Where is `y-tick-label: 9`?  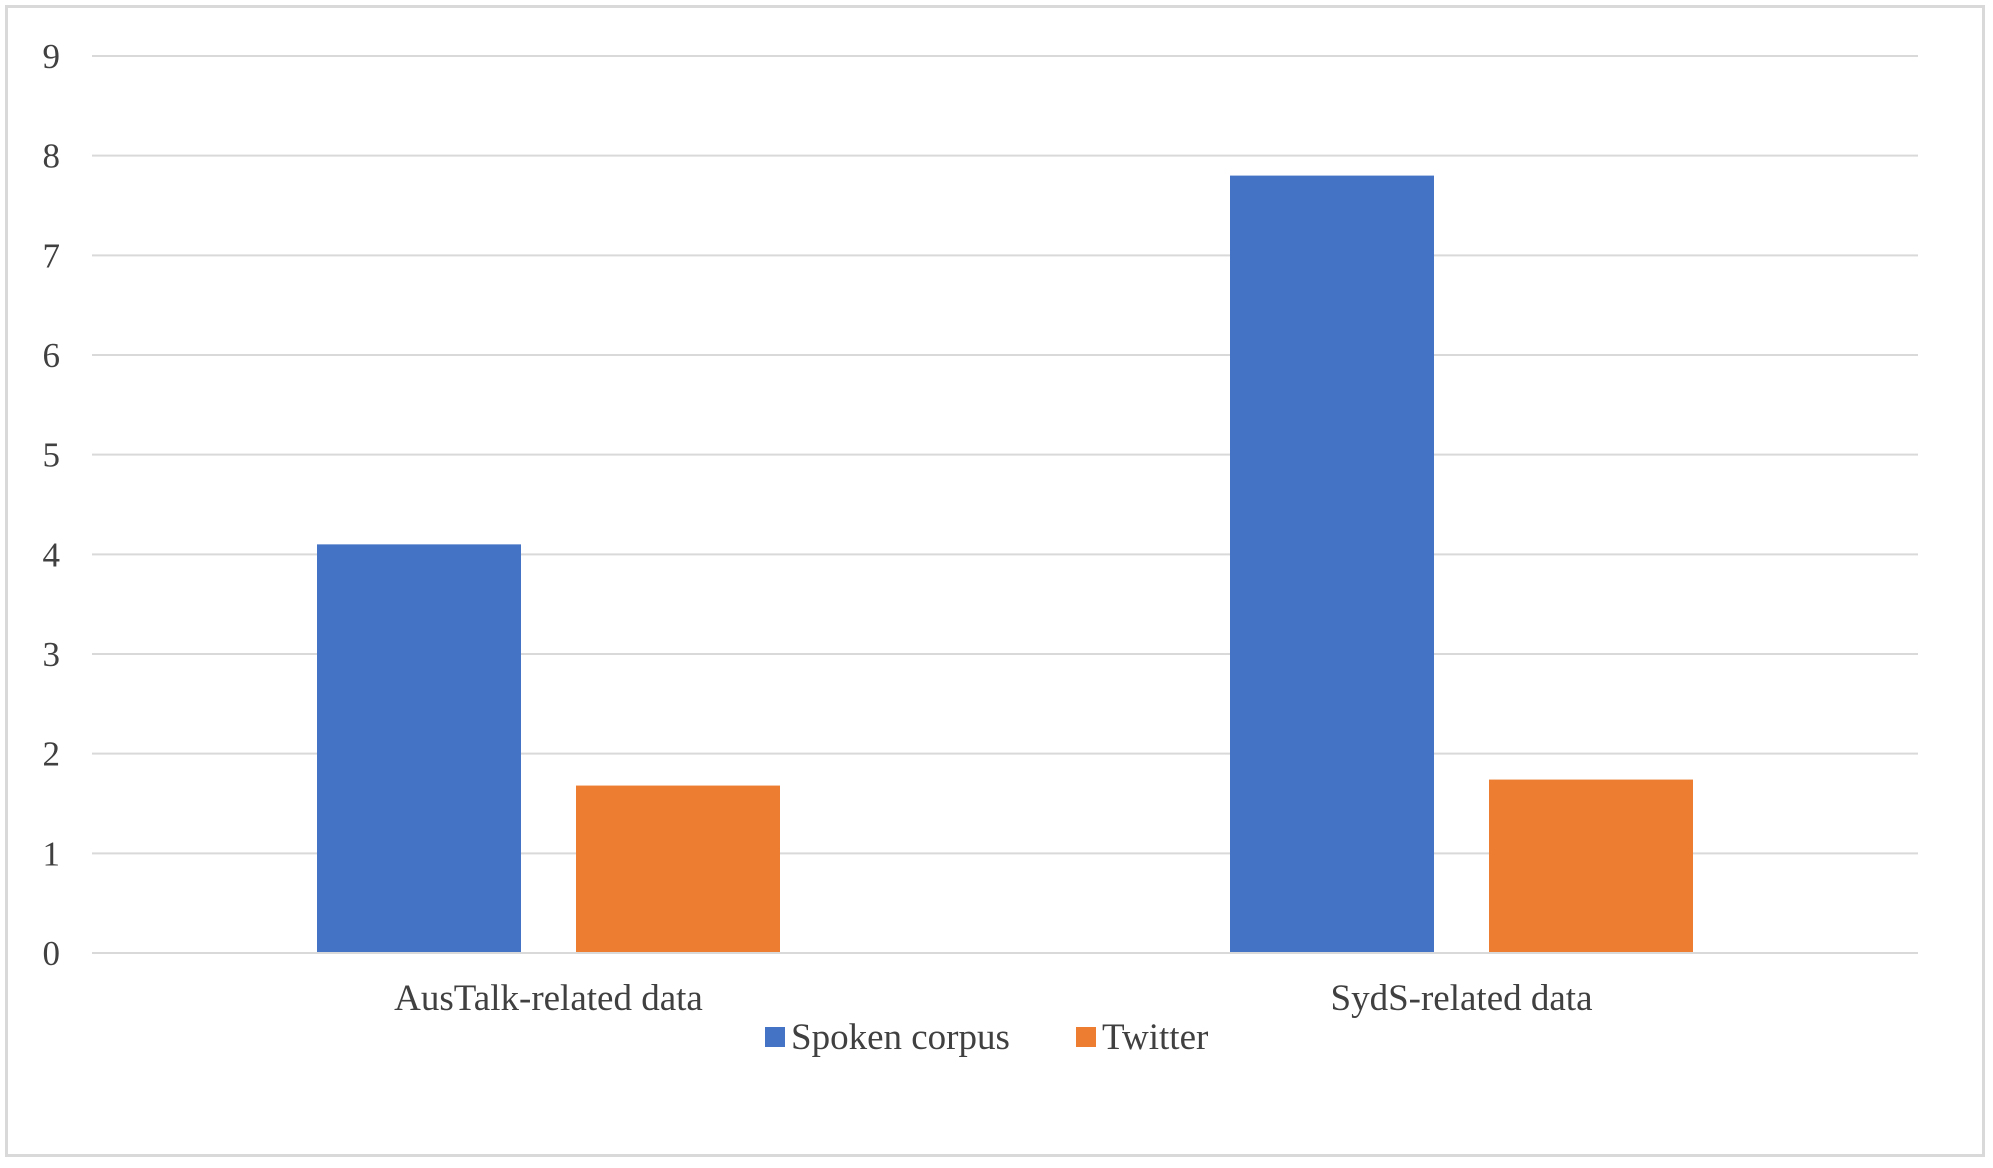 y-tick-label: 9 is located at coordinates (52, 56).